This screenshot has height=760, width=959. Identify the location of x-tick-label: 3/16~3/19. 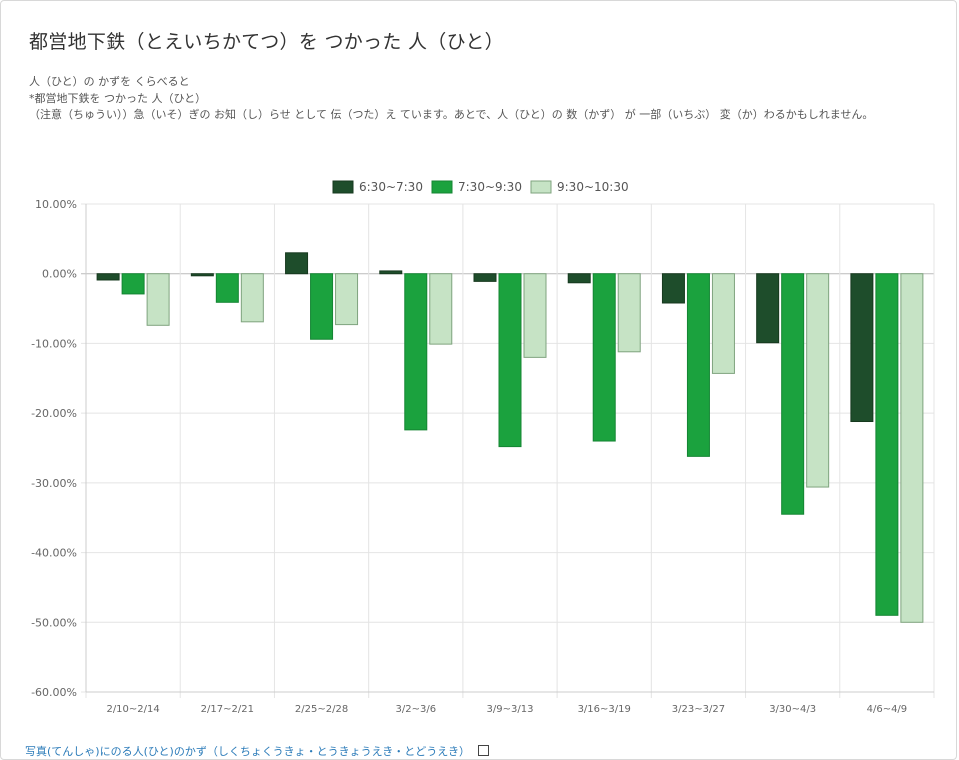
(604, 709).